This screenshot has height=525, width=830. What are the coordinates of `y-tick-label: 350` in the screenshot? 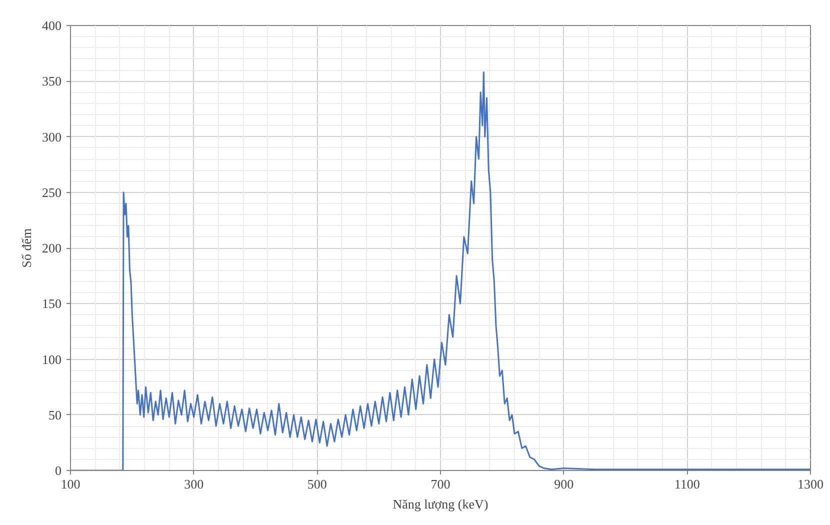 It's located at (52, 81).